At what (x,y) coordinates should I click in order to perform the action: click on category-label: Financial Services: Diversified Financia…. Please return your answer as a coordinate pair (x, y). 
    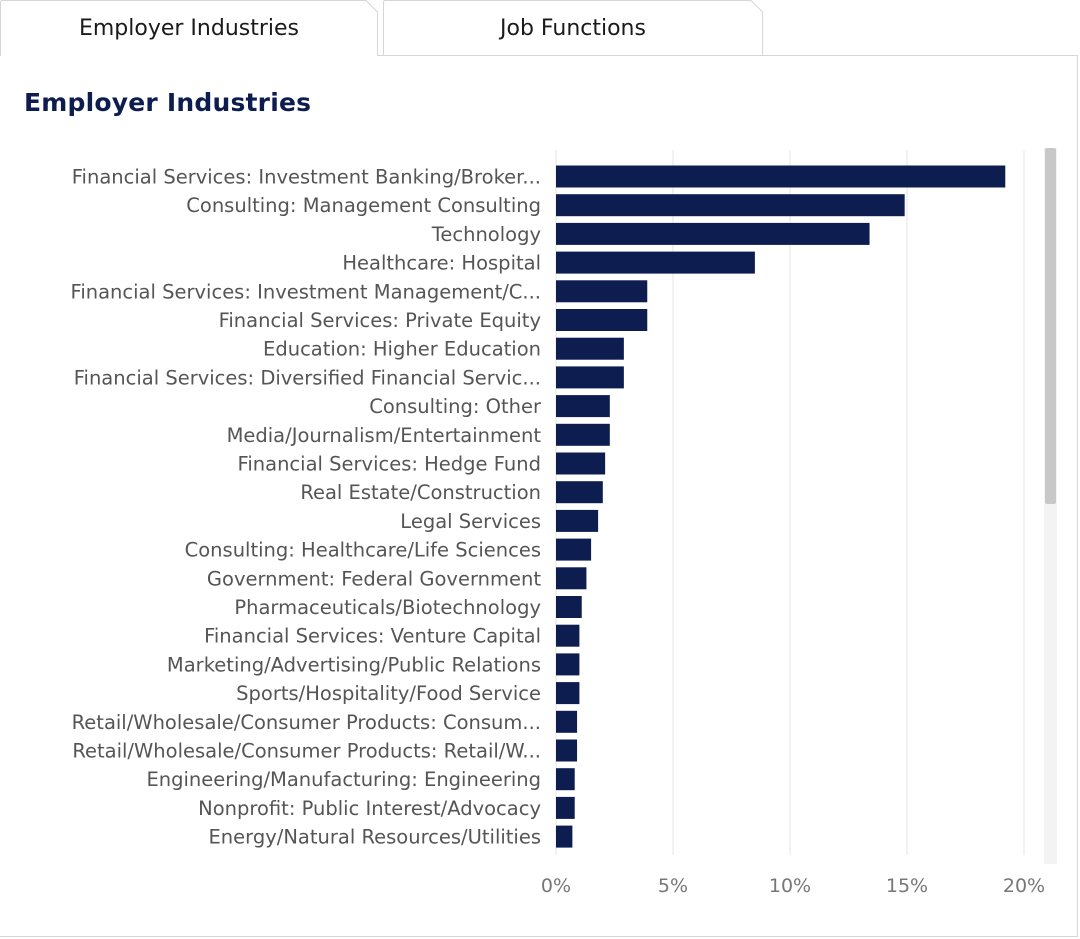
    Looking at the image, I should click on (307, 377).